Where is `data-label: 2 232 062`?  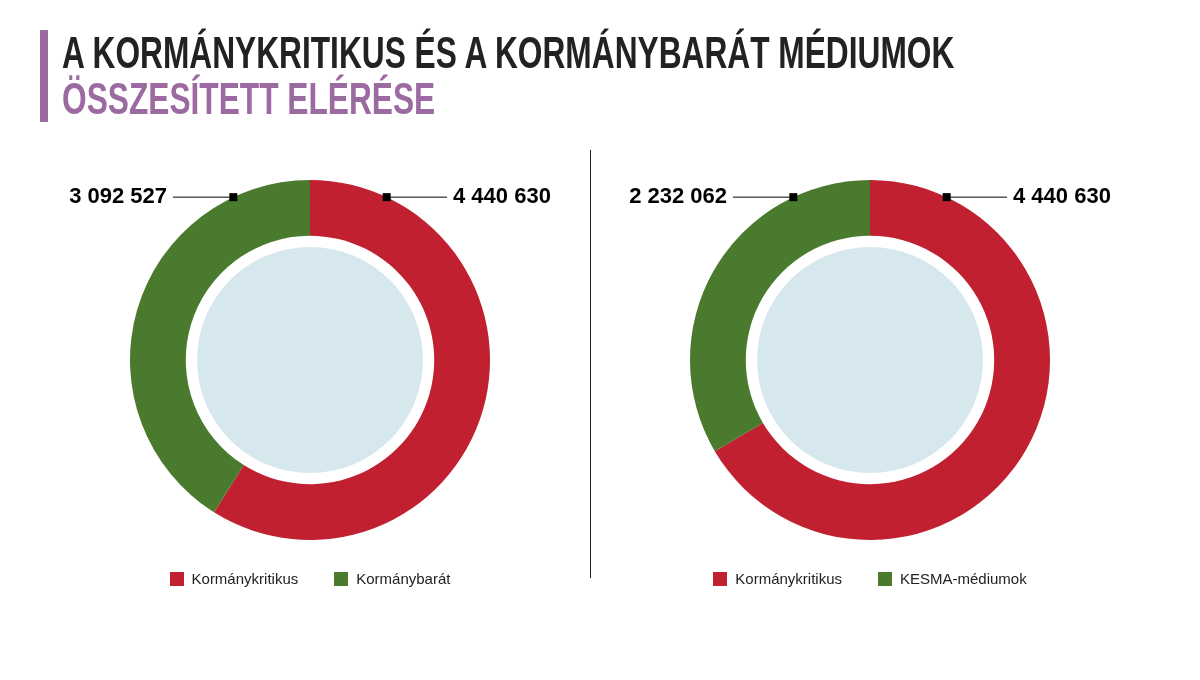
data-label: 2 232 062 is located at coordinates (678, 196).